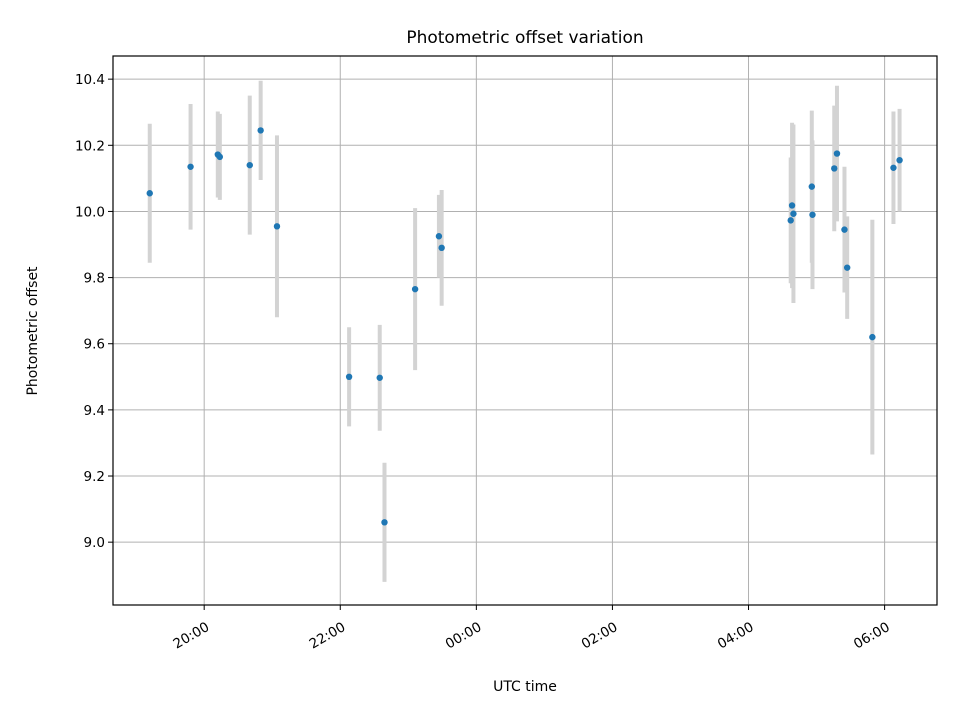 The image size is (960, 720). I want to click on x-tick-label: 20:00, so click(192, 635).